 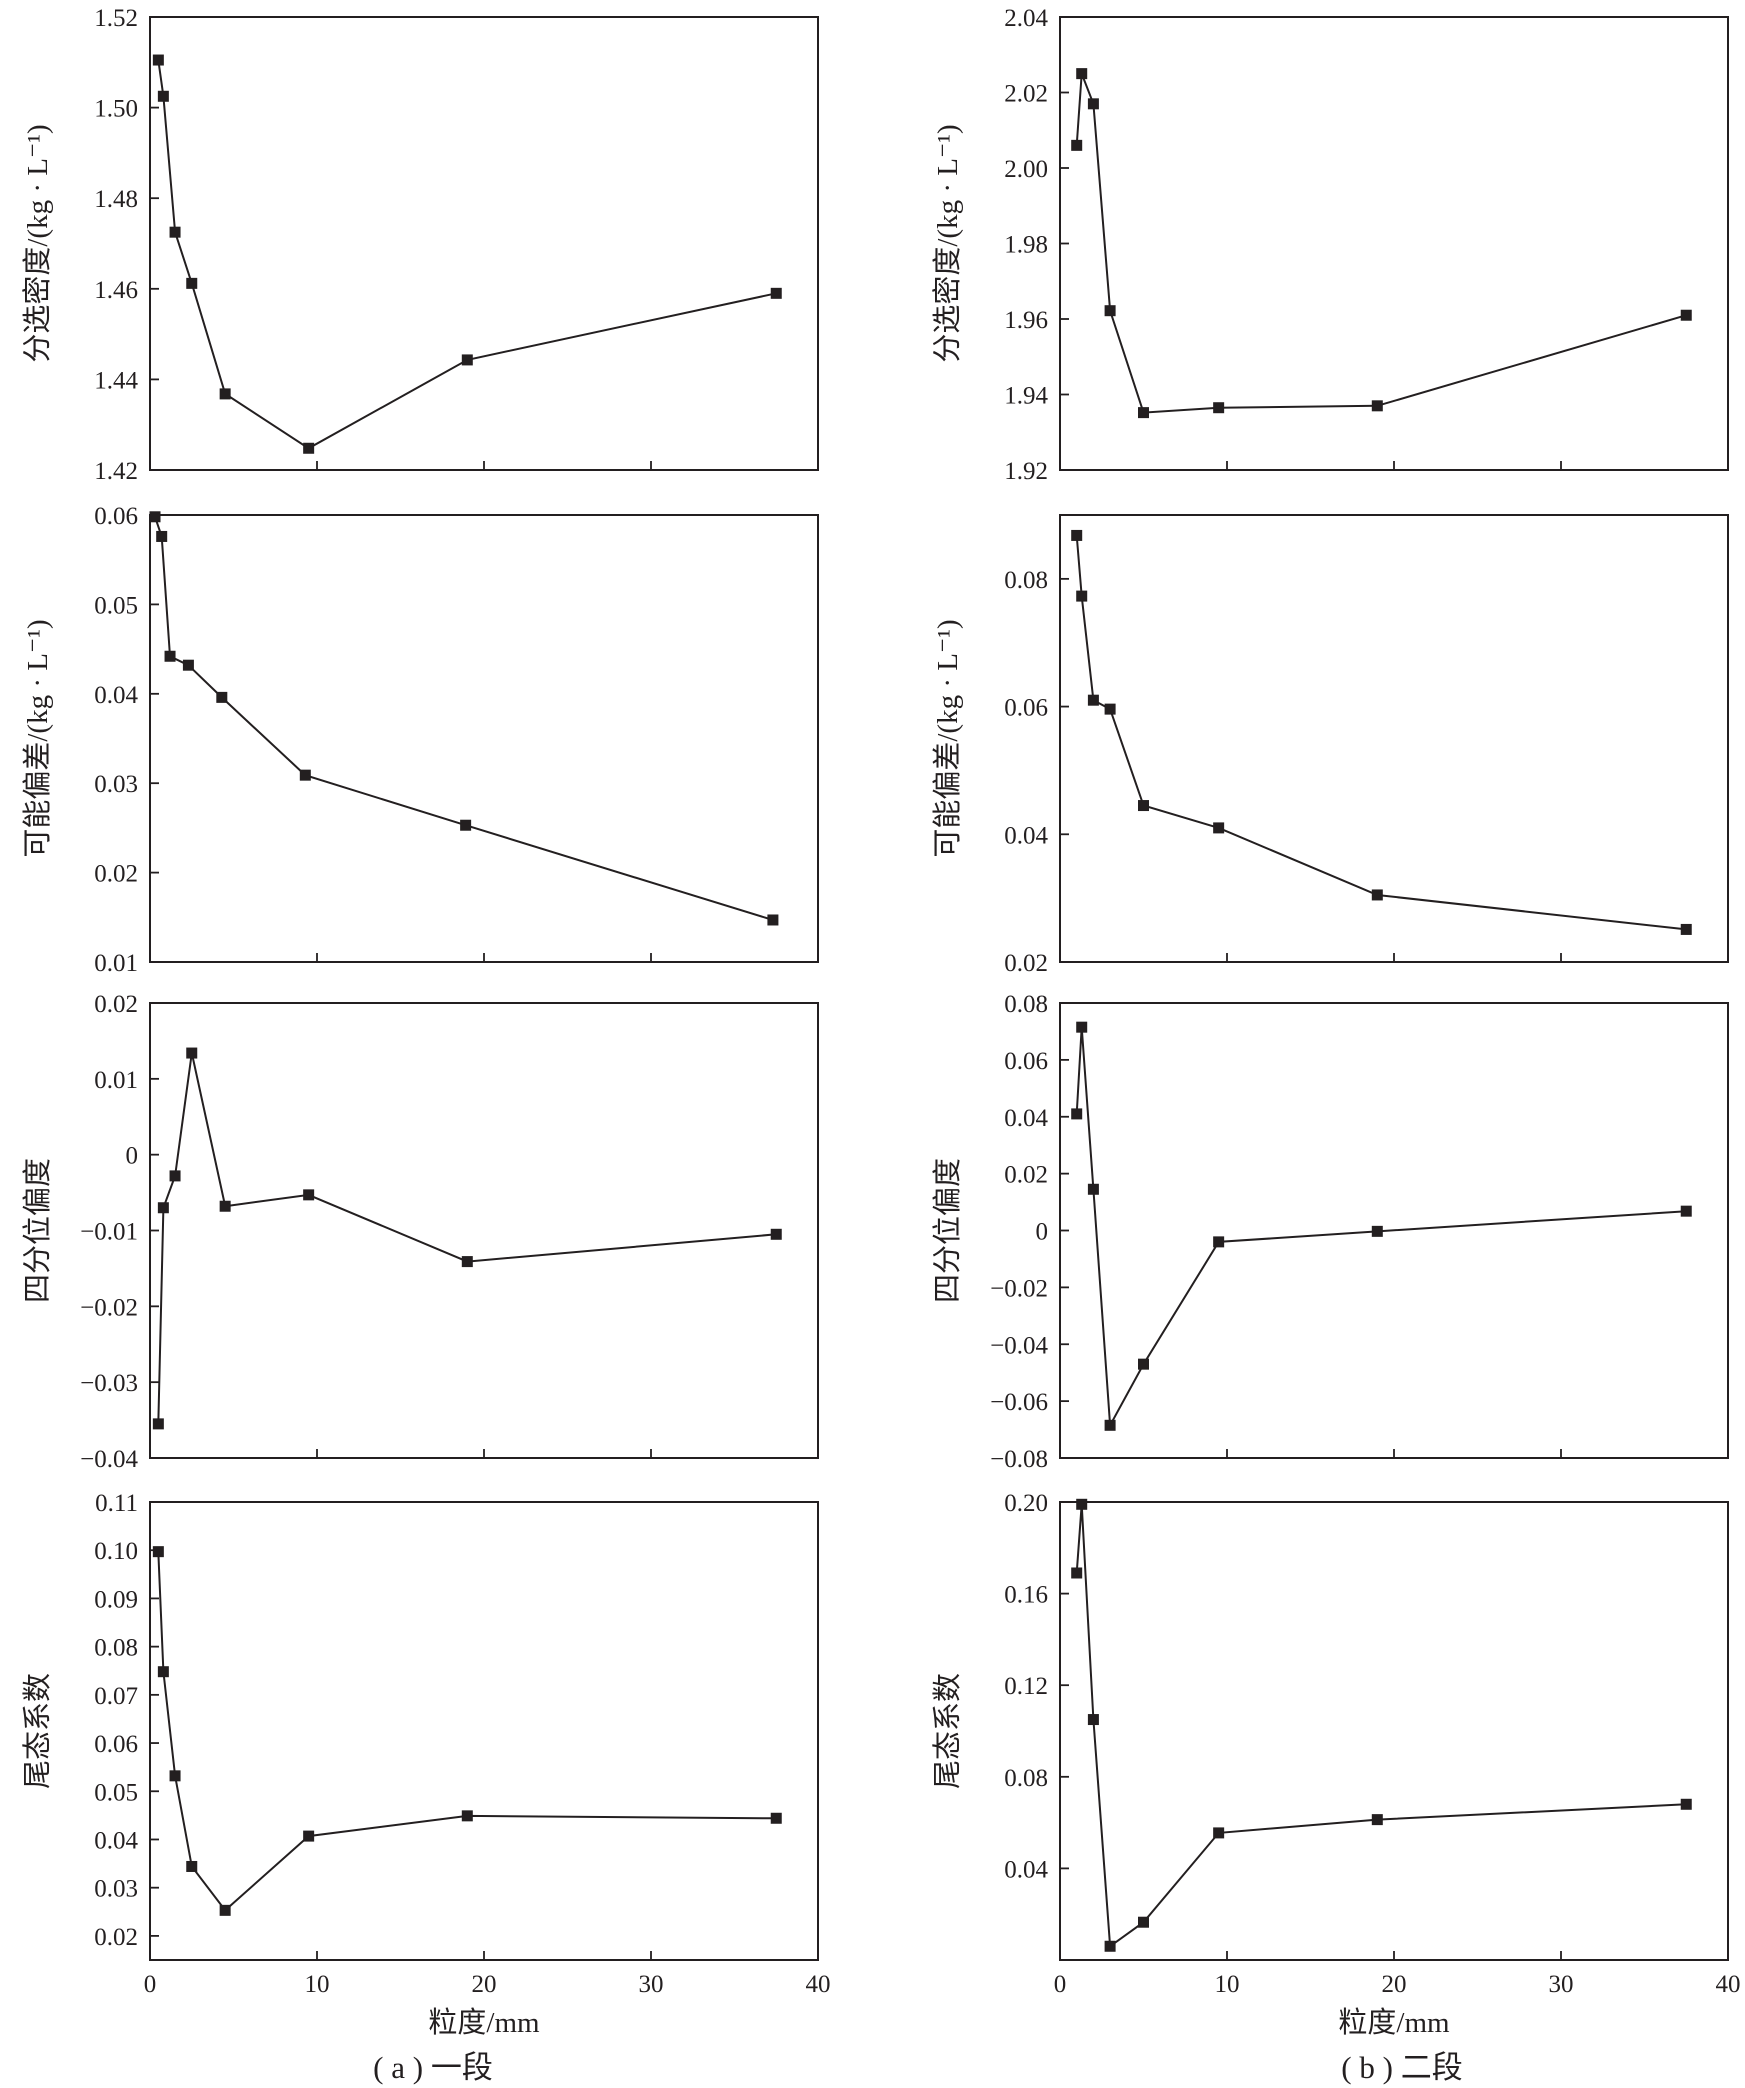 What do you see at coordinates (116, 18) in the screenshot?
I see `chart-a1-ytick-label: 1.52` at bounding box center [116, 18].